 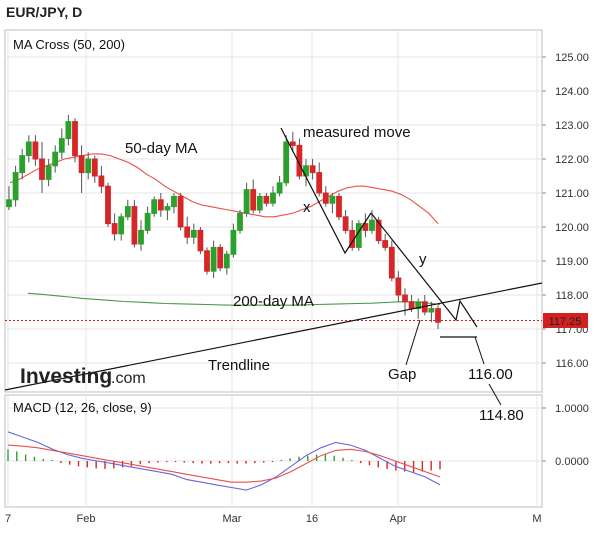 What do you see at coordinates (423, 259) in the screenshot?
I see `annotation-y: y` at bounding box center [423, 259].